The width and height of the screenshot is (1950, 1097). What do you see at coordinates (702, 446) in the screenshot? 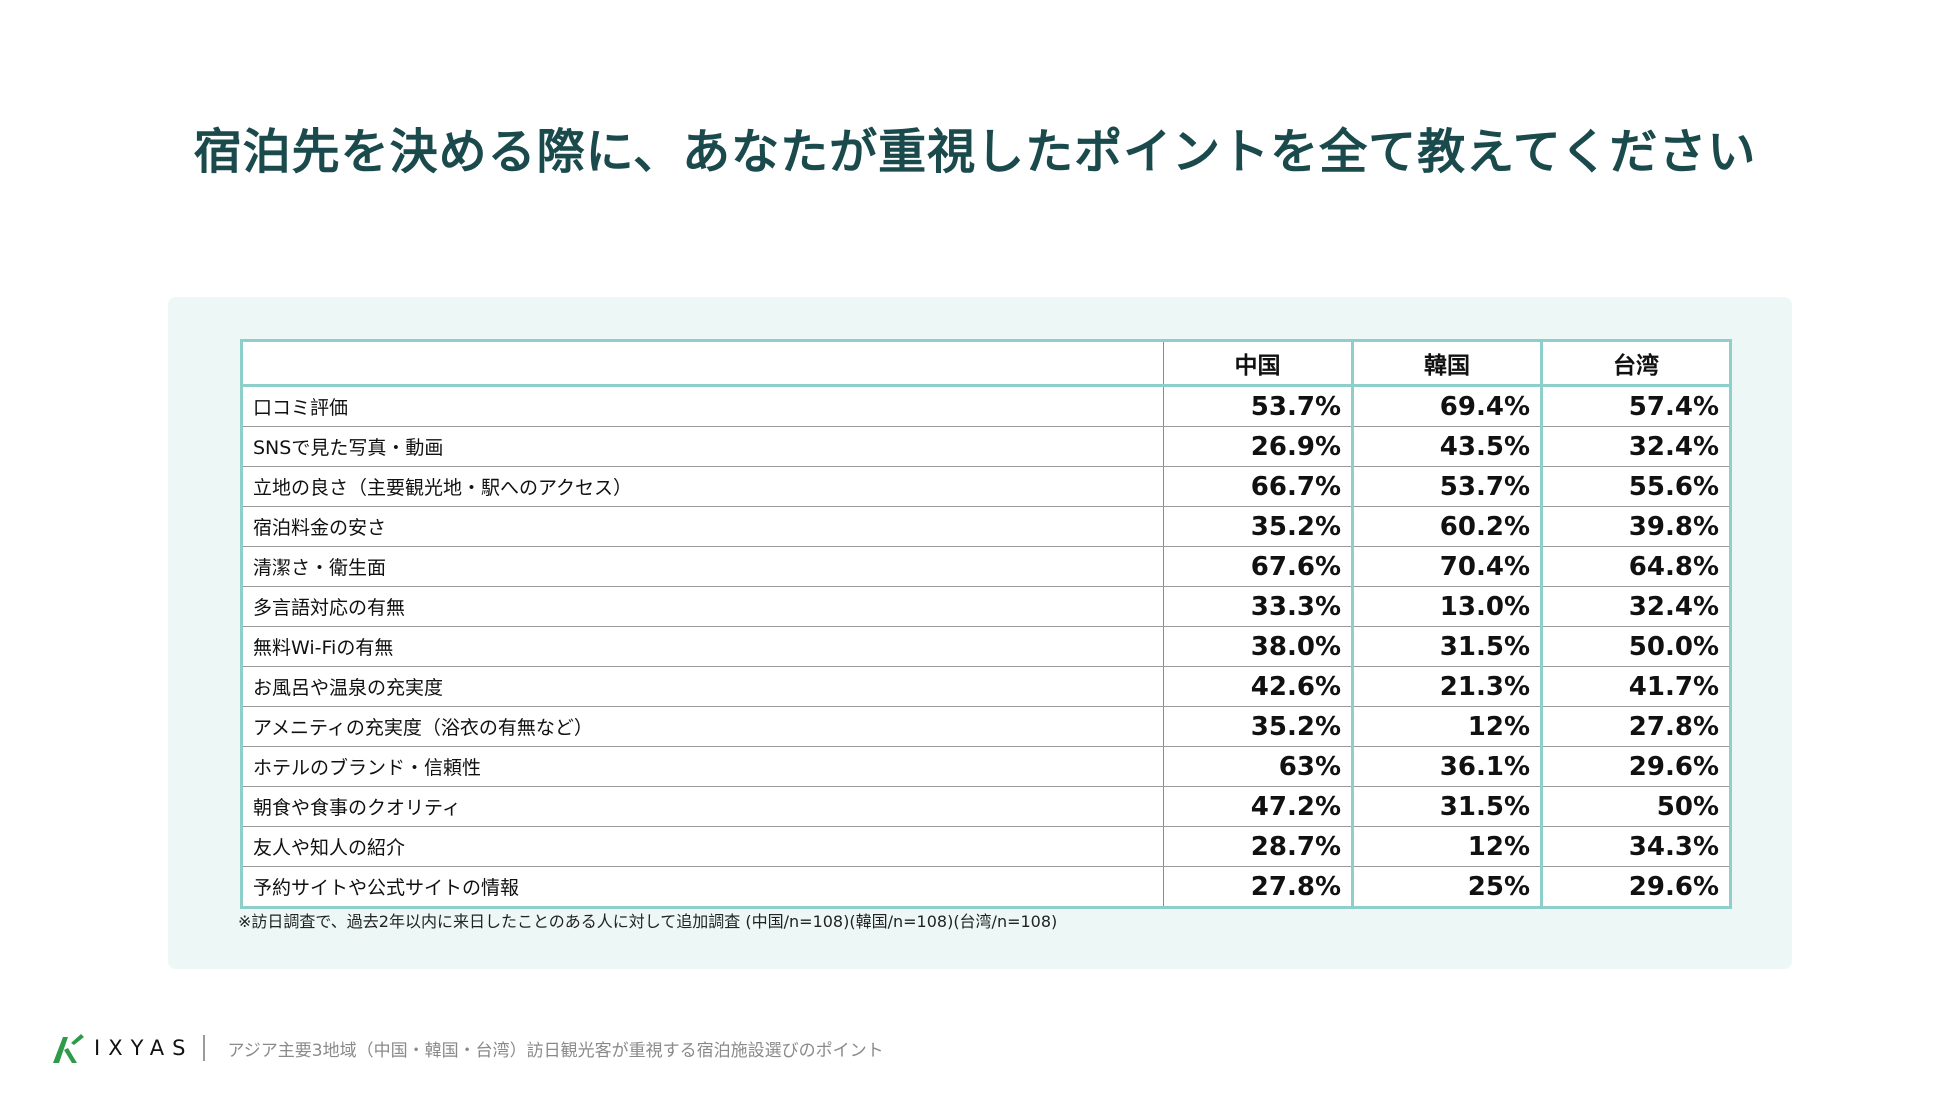
I see `row-label: SNSで見た写真・動画` at bounding box center [702, 446].